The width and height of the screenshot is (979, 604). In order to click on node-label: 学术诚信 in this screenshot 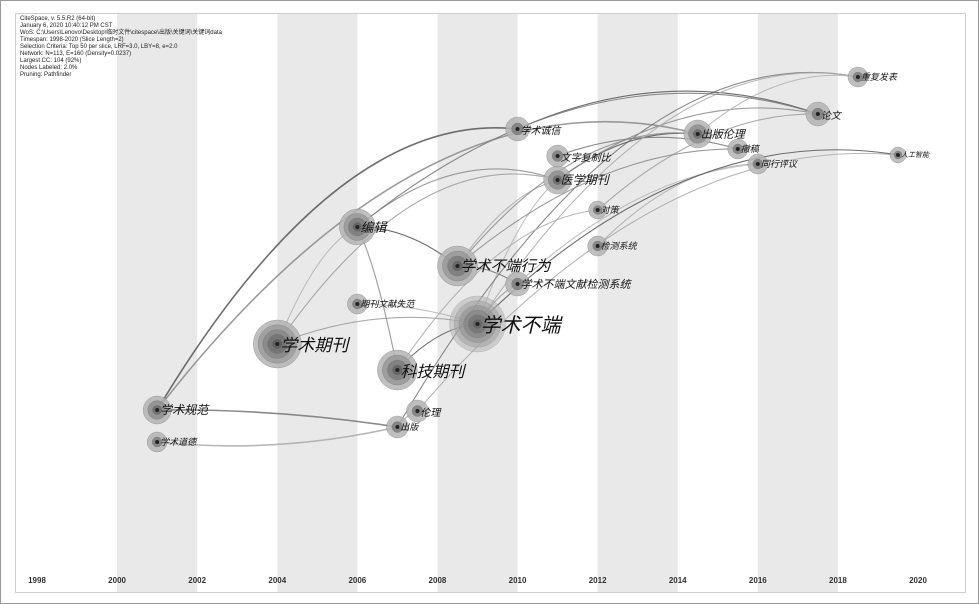, I will do `click(540, 131)`.